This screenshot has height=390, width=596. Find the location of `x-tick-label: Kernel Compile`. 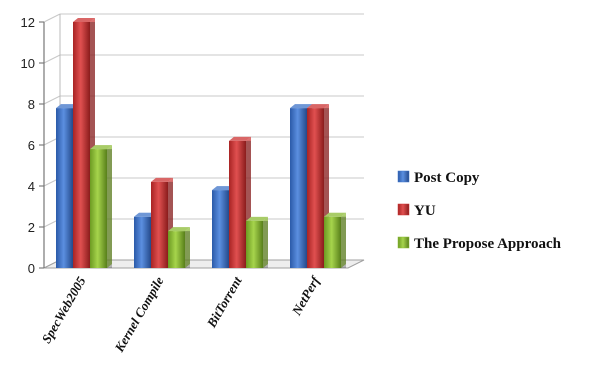

x-tick-label: Kernel Compile is located at coordinates (139, 314).